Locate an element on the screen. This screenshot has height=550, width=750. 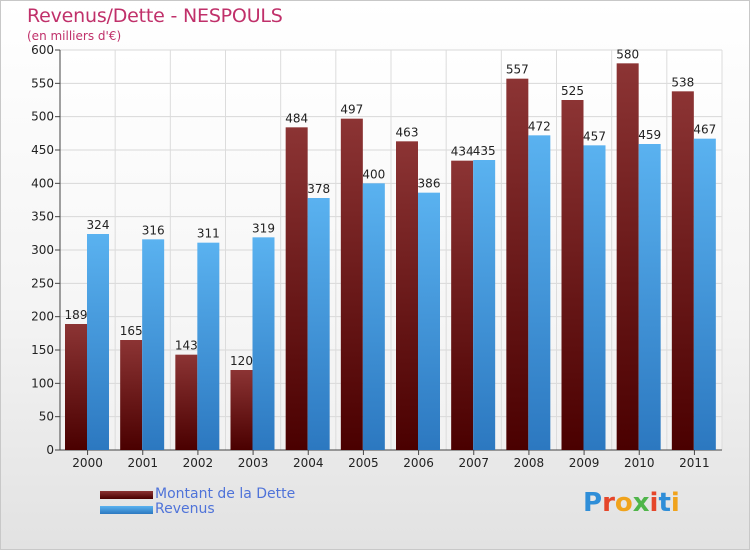
bar-debt-2002 is located at coordinates (186, 402).